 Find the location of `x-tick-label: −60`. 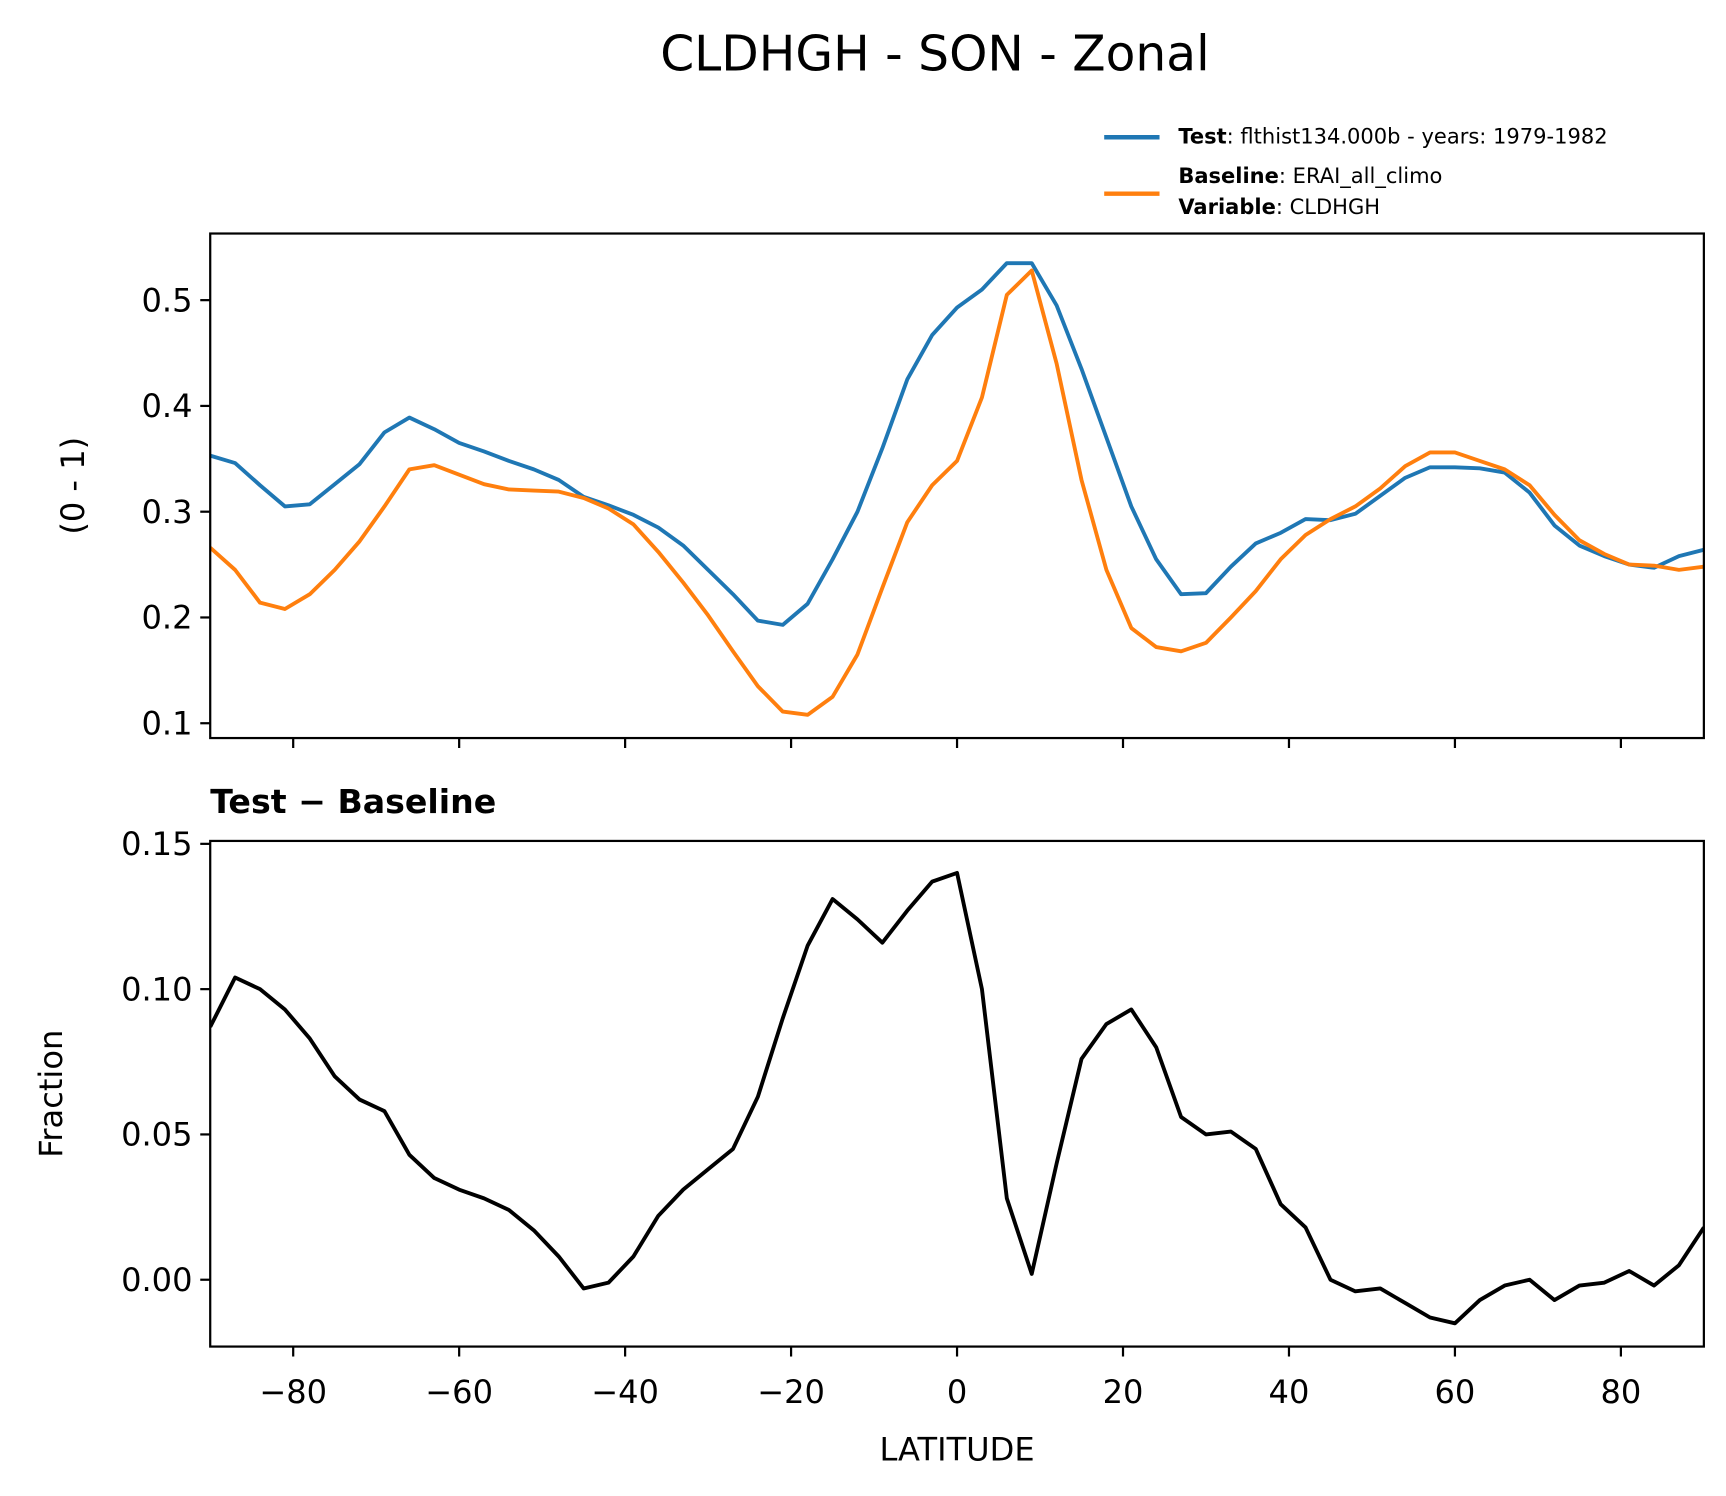

x-tick-label: −60 is located at coordinates (459, 1392).